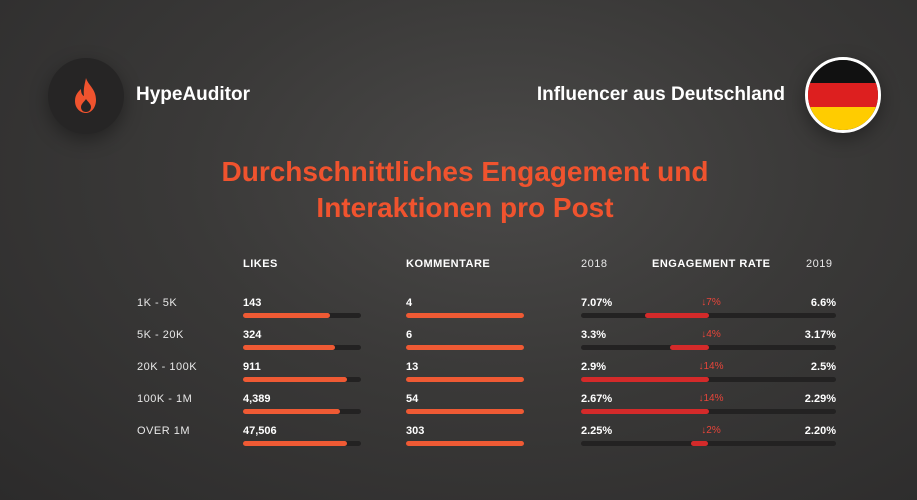 The height and width of the screenshot is (500, 917). I want to click on germany-flag-icon, so click(843, 95).